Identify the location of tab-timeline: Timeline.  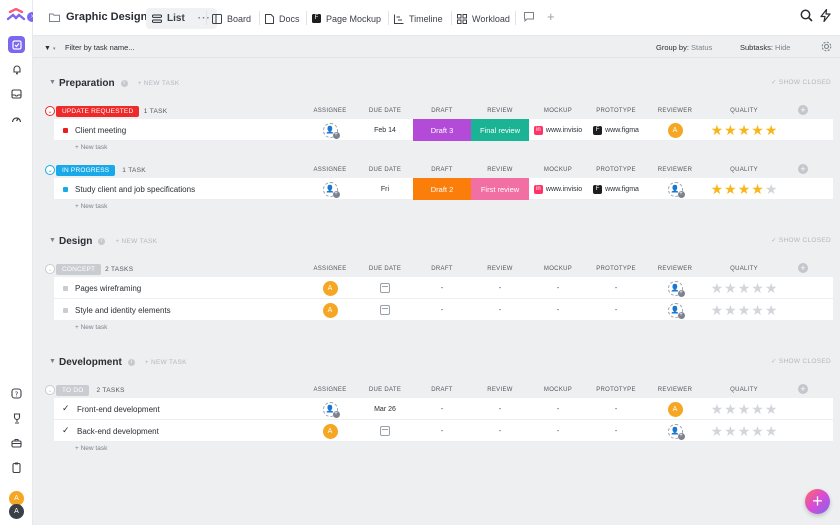
(418, 18).